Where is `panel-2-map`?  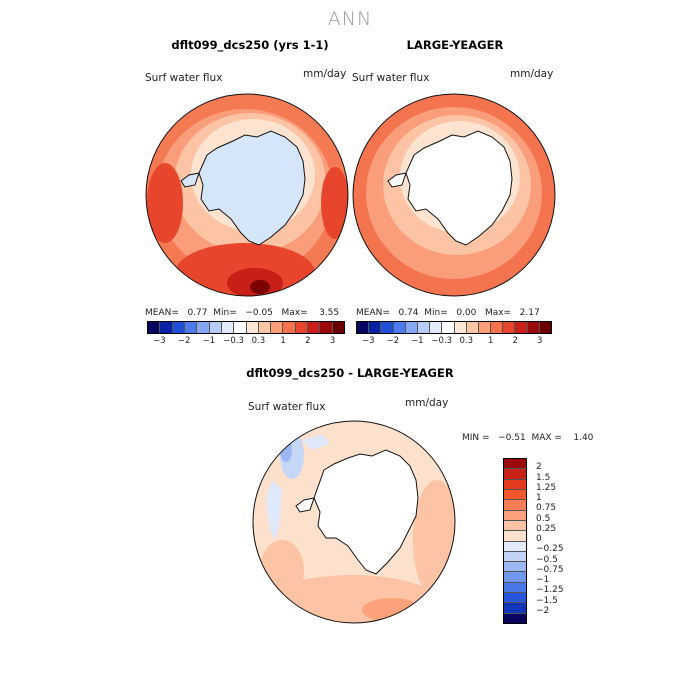 panel-2-map is located at coordinates (454, 195).